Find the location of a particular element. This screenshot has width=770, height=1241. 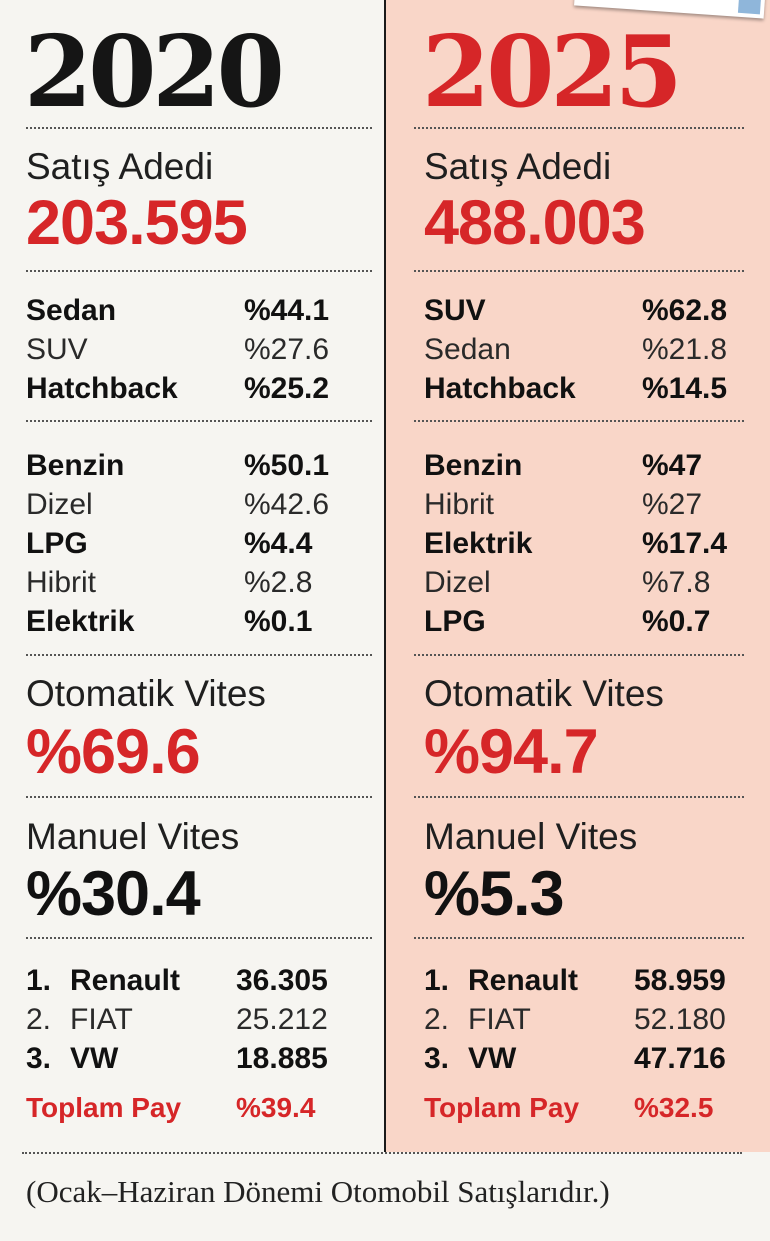

fuel-type-row: Hibrit %27 is located at coordinates (563, 504).